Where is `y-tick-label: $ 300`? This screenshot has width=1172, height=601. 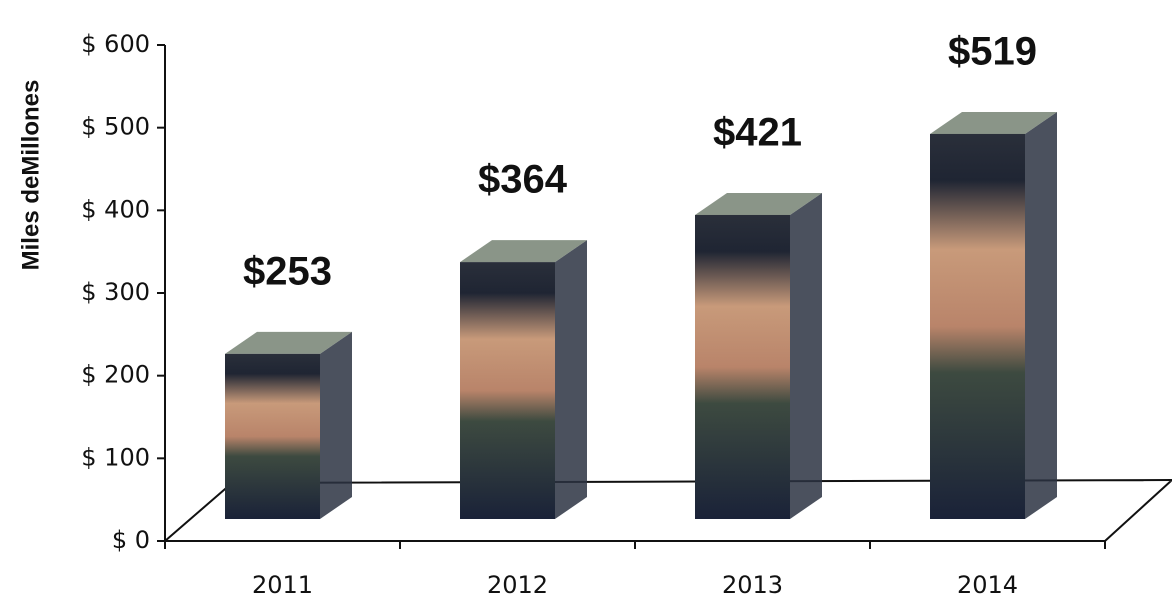 y-tick-label: $ 300 is located at coordinates (115, 292).